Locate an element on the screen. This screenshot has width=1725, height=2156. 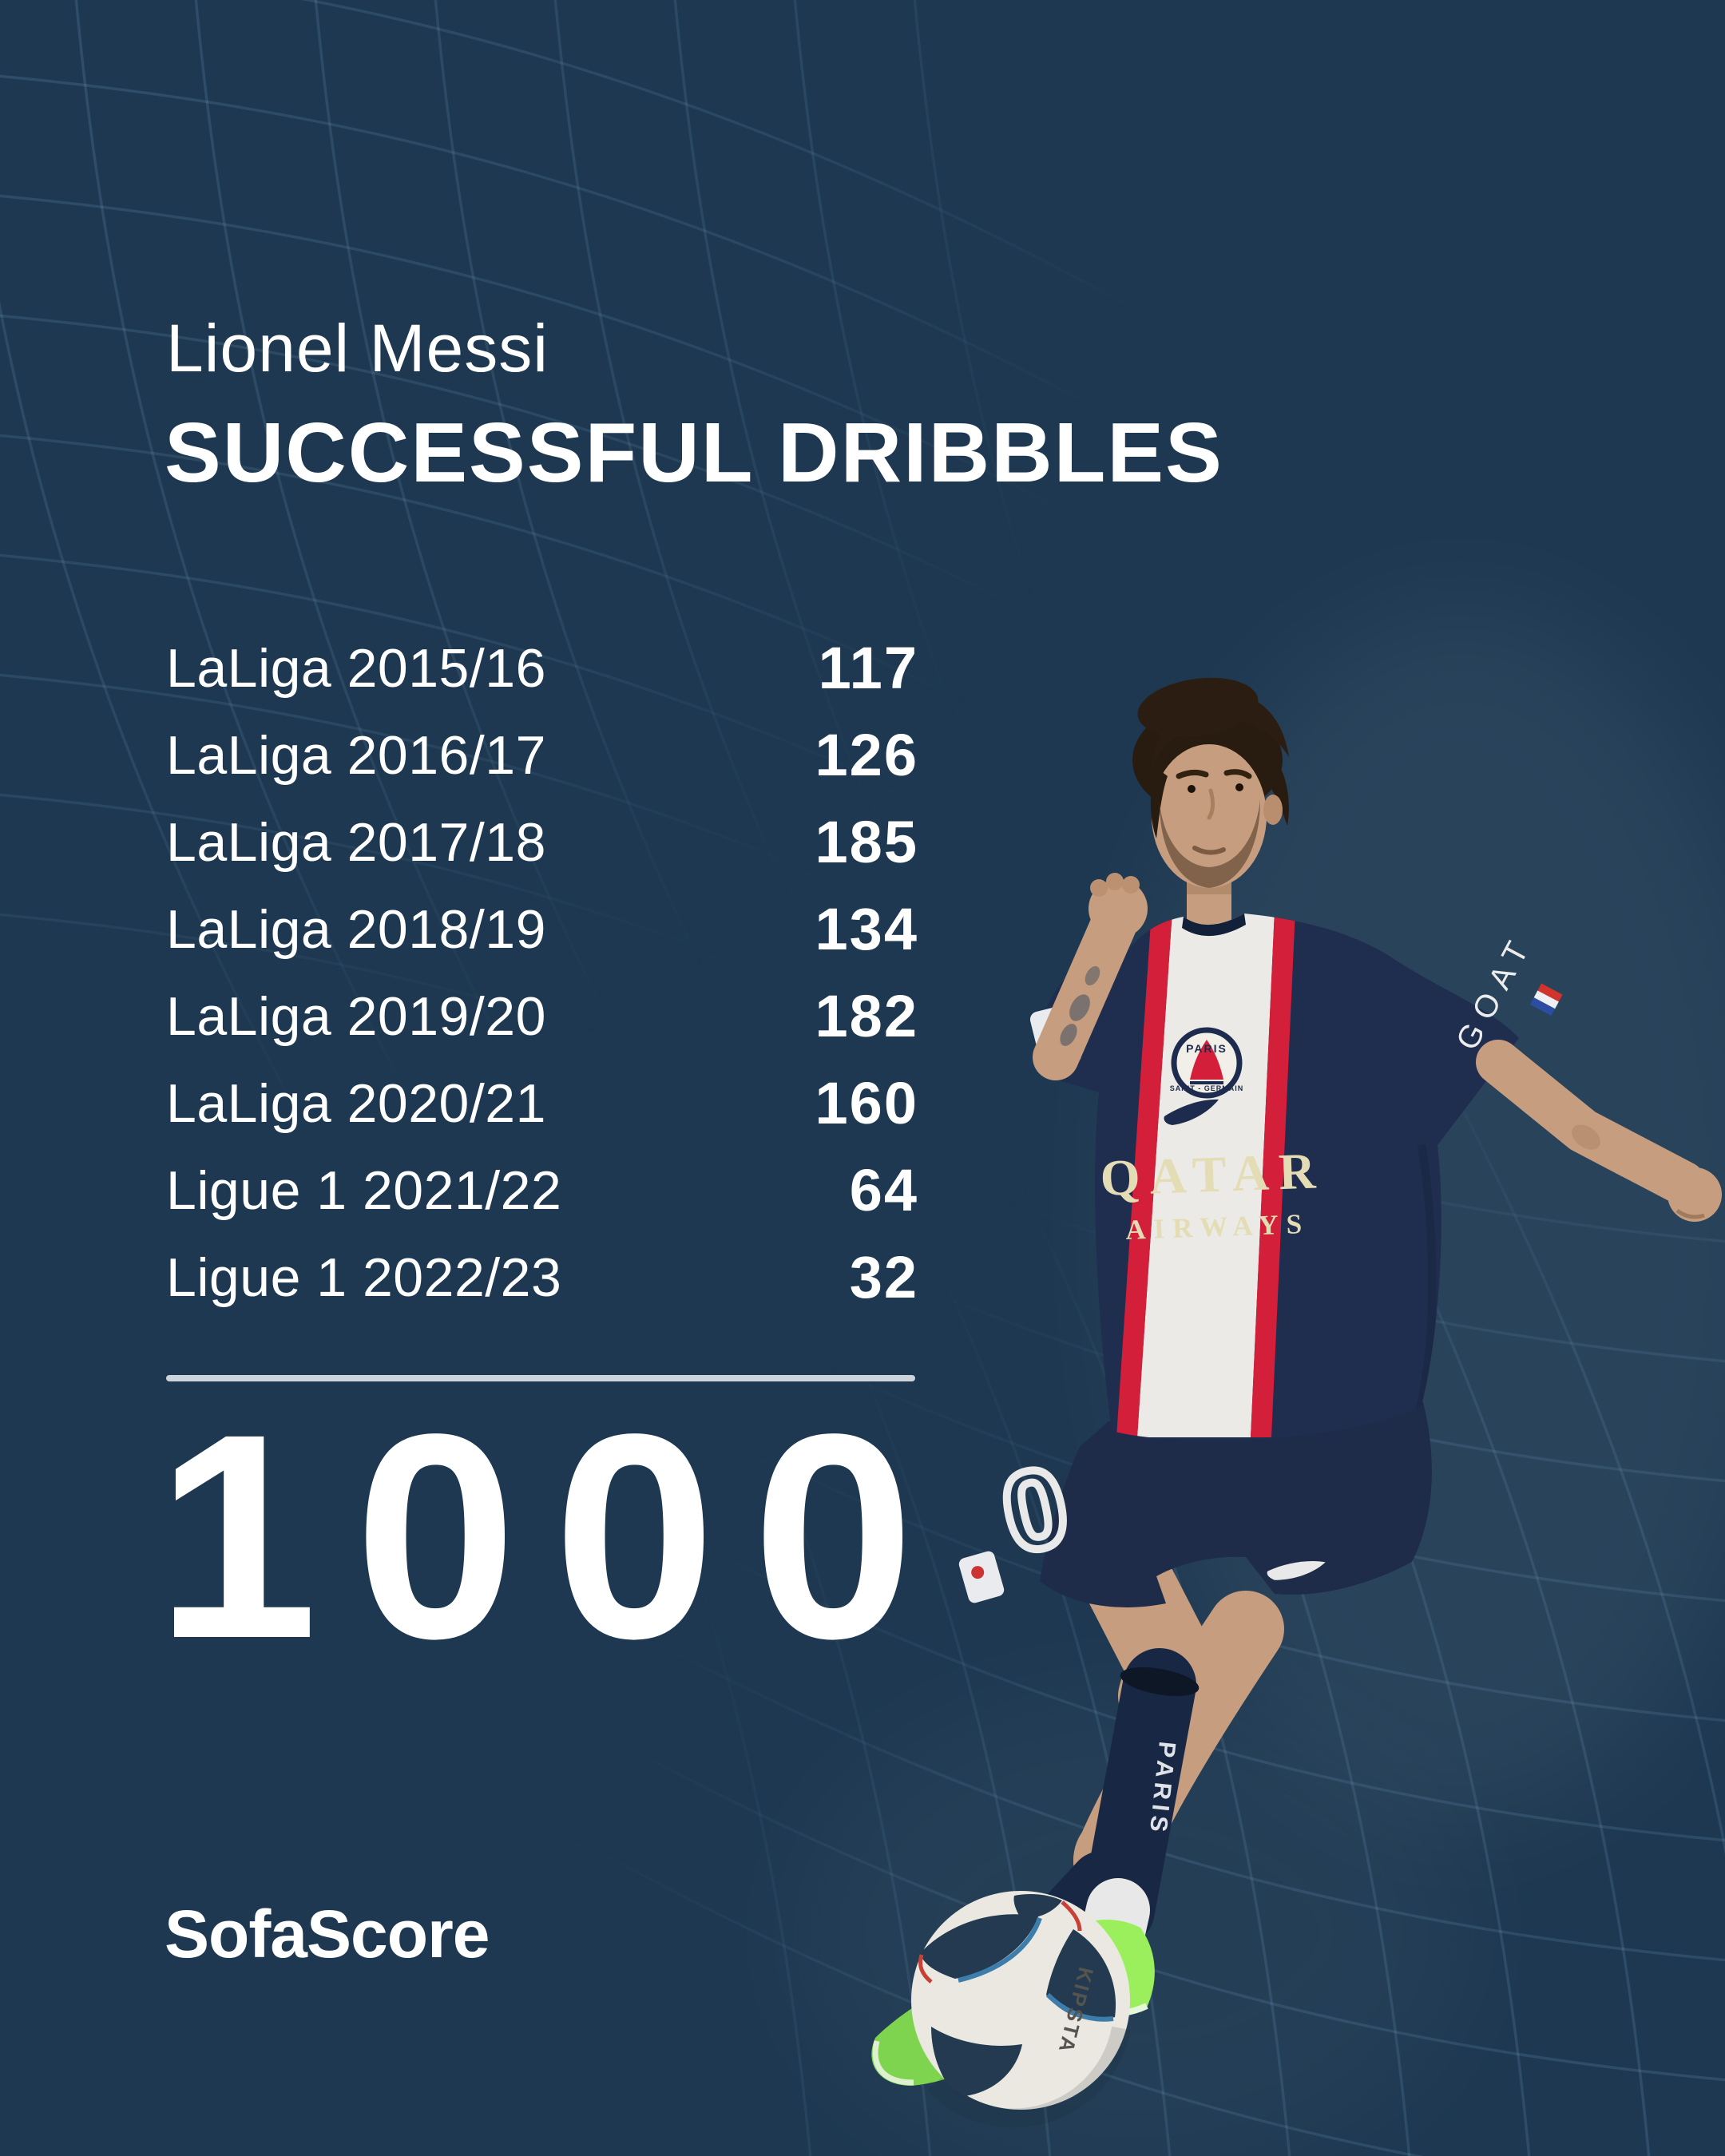
stat-row: LaLiga 2020/21 160 is located at coordinates (542, 1103).